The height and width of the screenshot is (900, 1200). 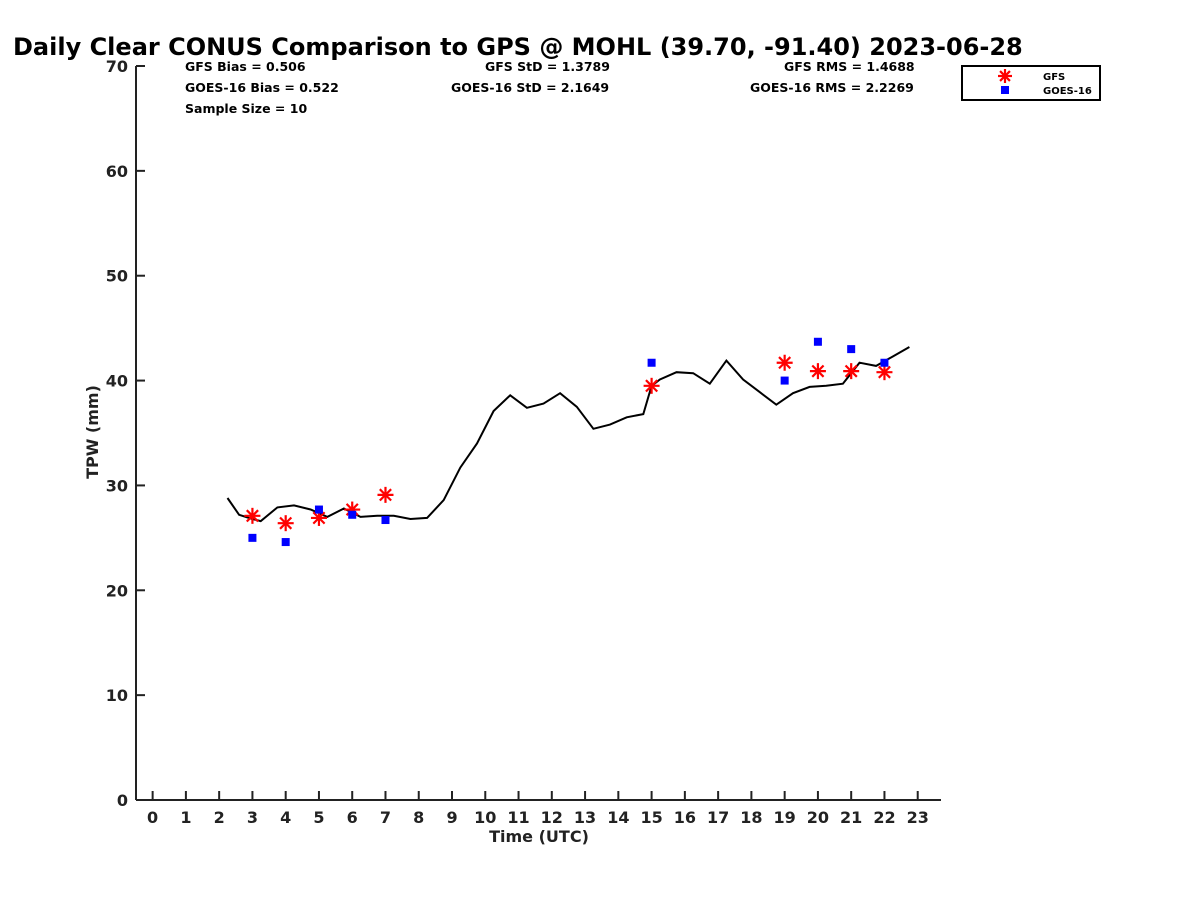 What do you see at coordinates (568, 434) in the screenshot?
I see `gps-tpw-line` at bounding box center [568, 434].